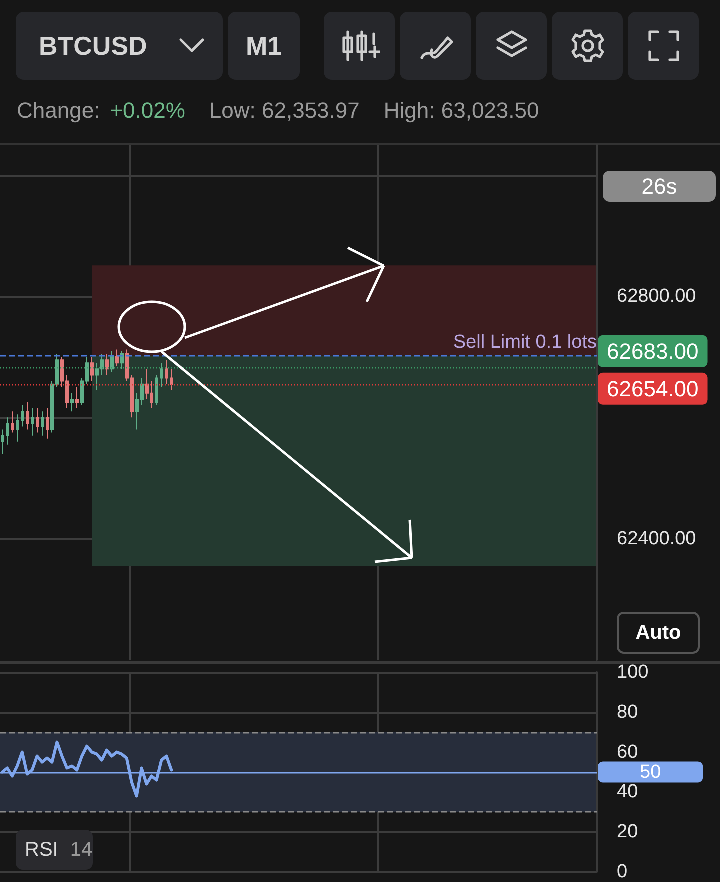 The image size is (720, 882). What do you see at coordinates (627, 752) in the screenshot?
I see `y-tick-label: 60` at bounding box center [627, 752].